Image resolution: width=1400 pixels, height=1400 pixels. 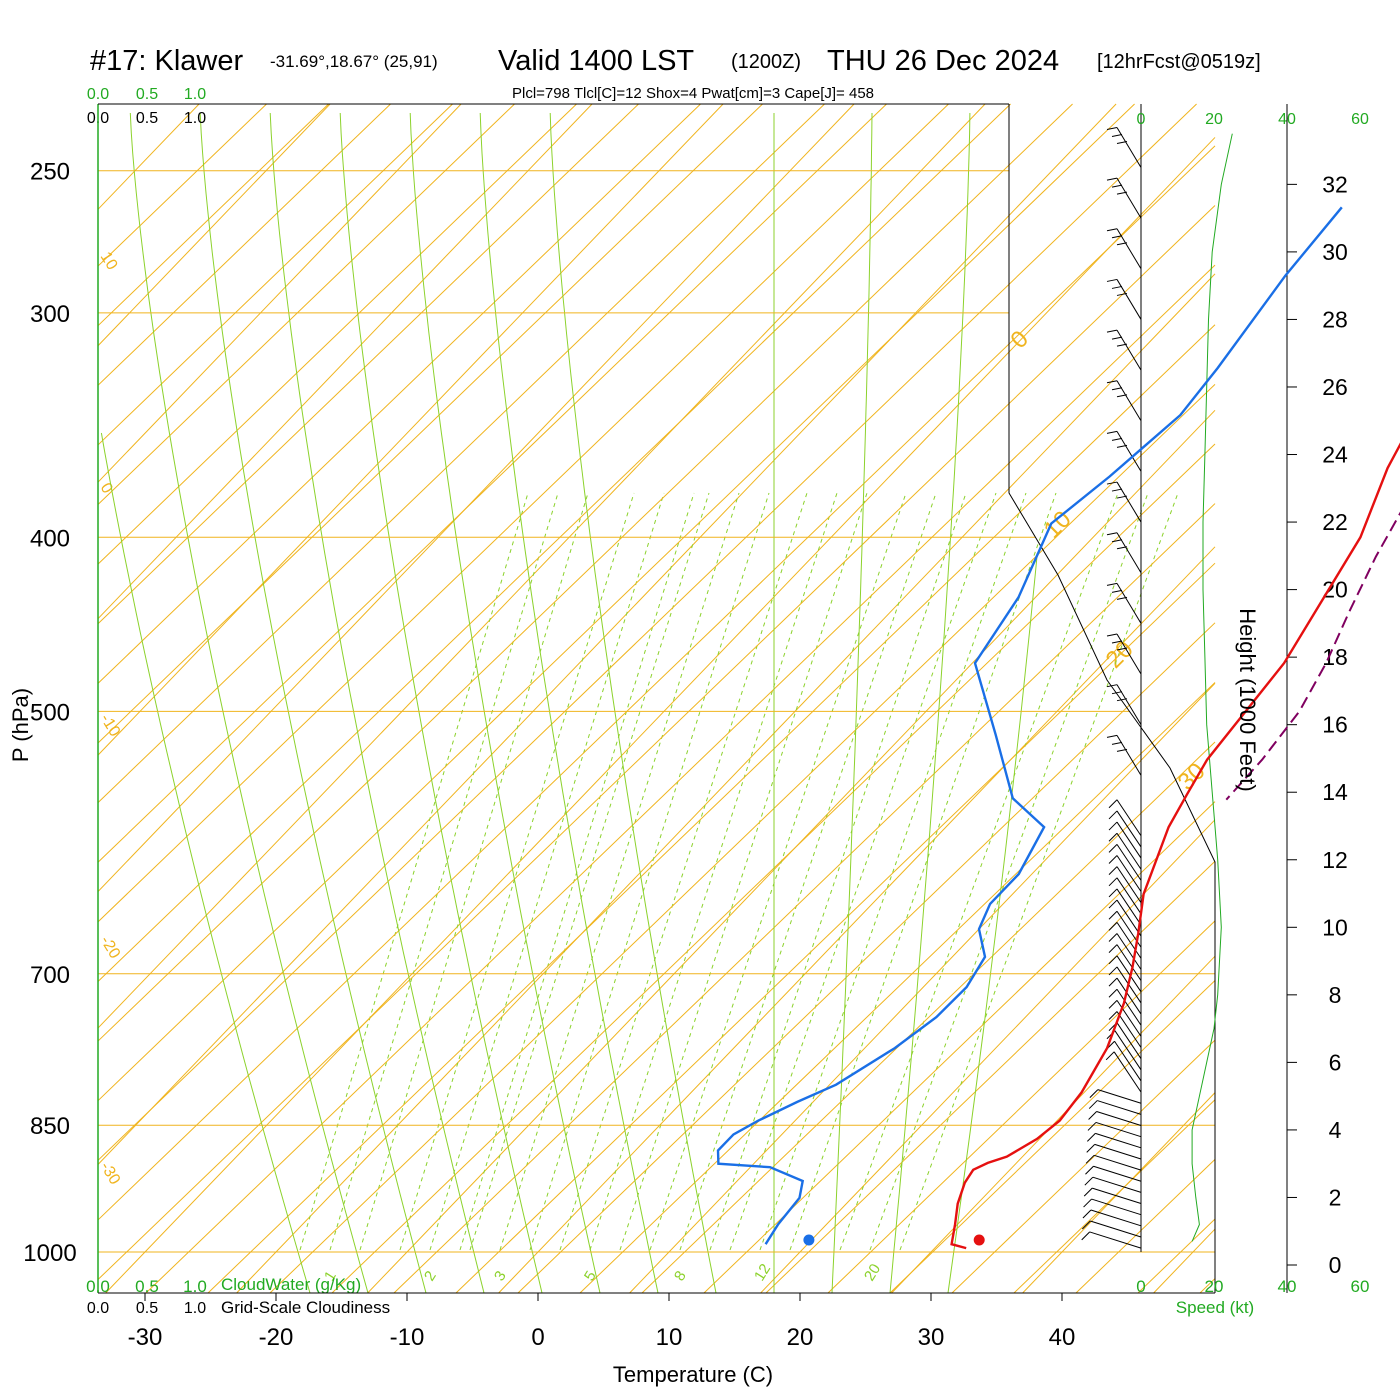 What do you see at coordinates (1335, 927) in the screenshot?
I see `height-tick-label: 10` at bounding box center [1335, 927].